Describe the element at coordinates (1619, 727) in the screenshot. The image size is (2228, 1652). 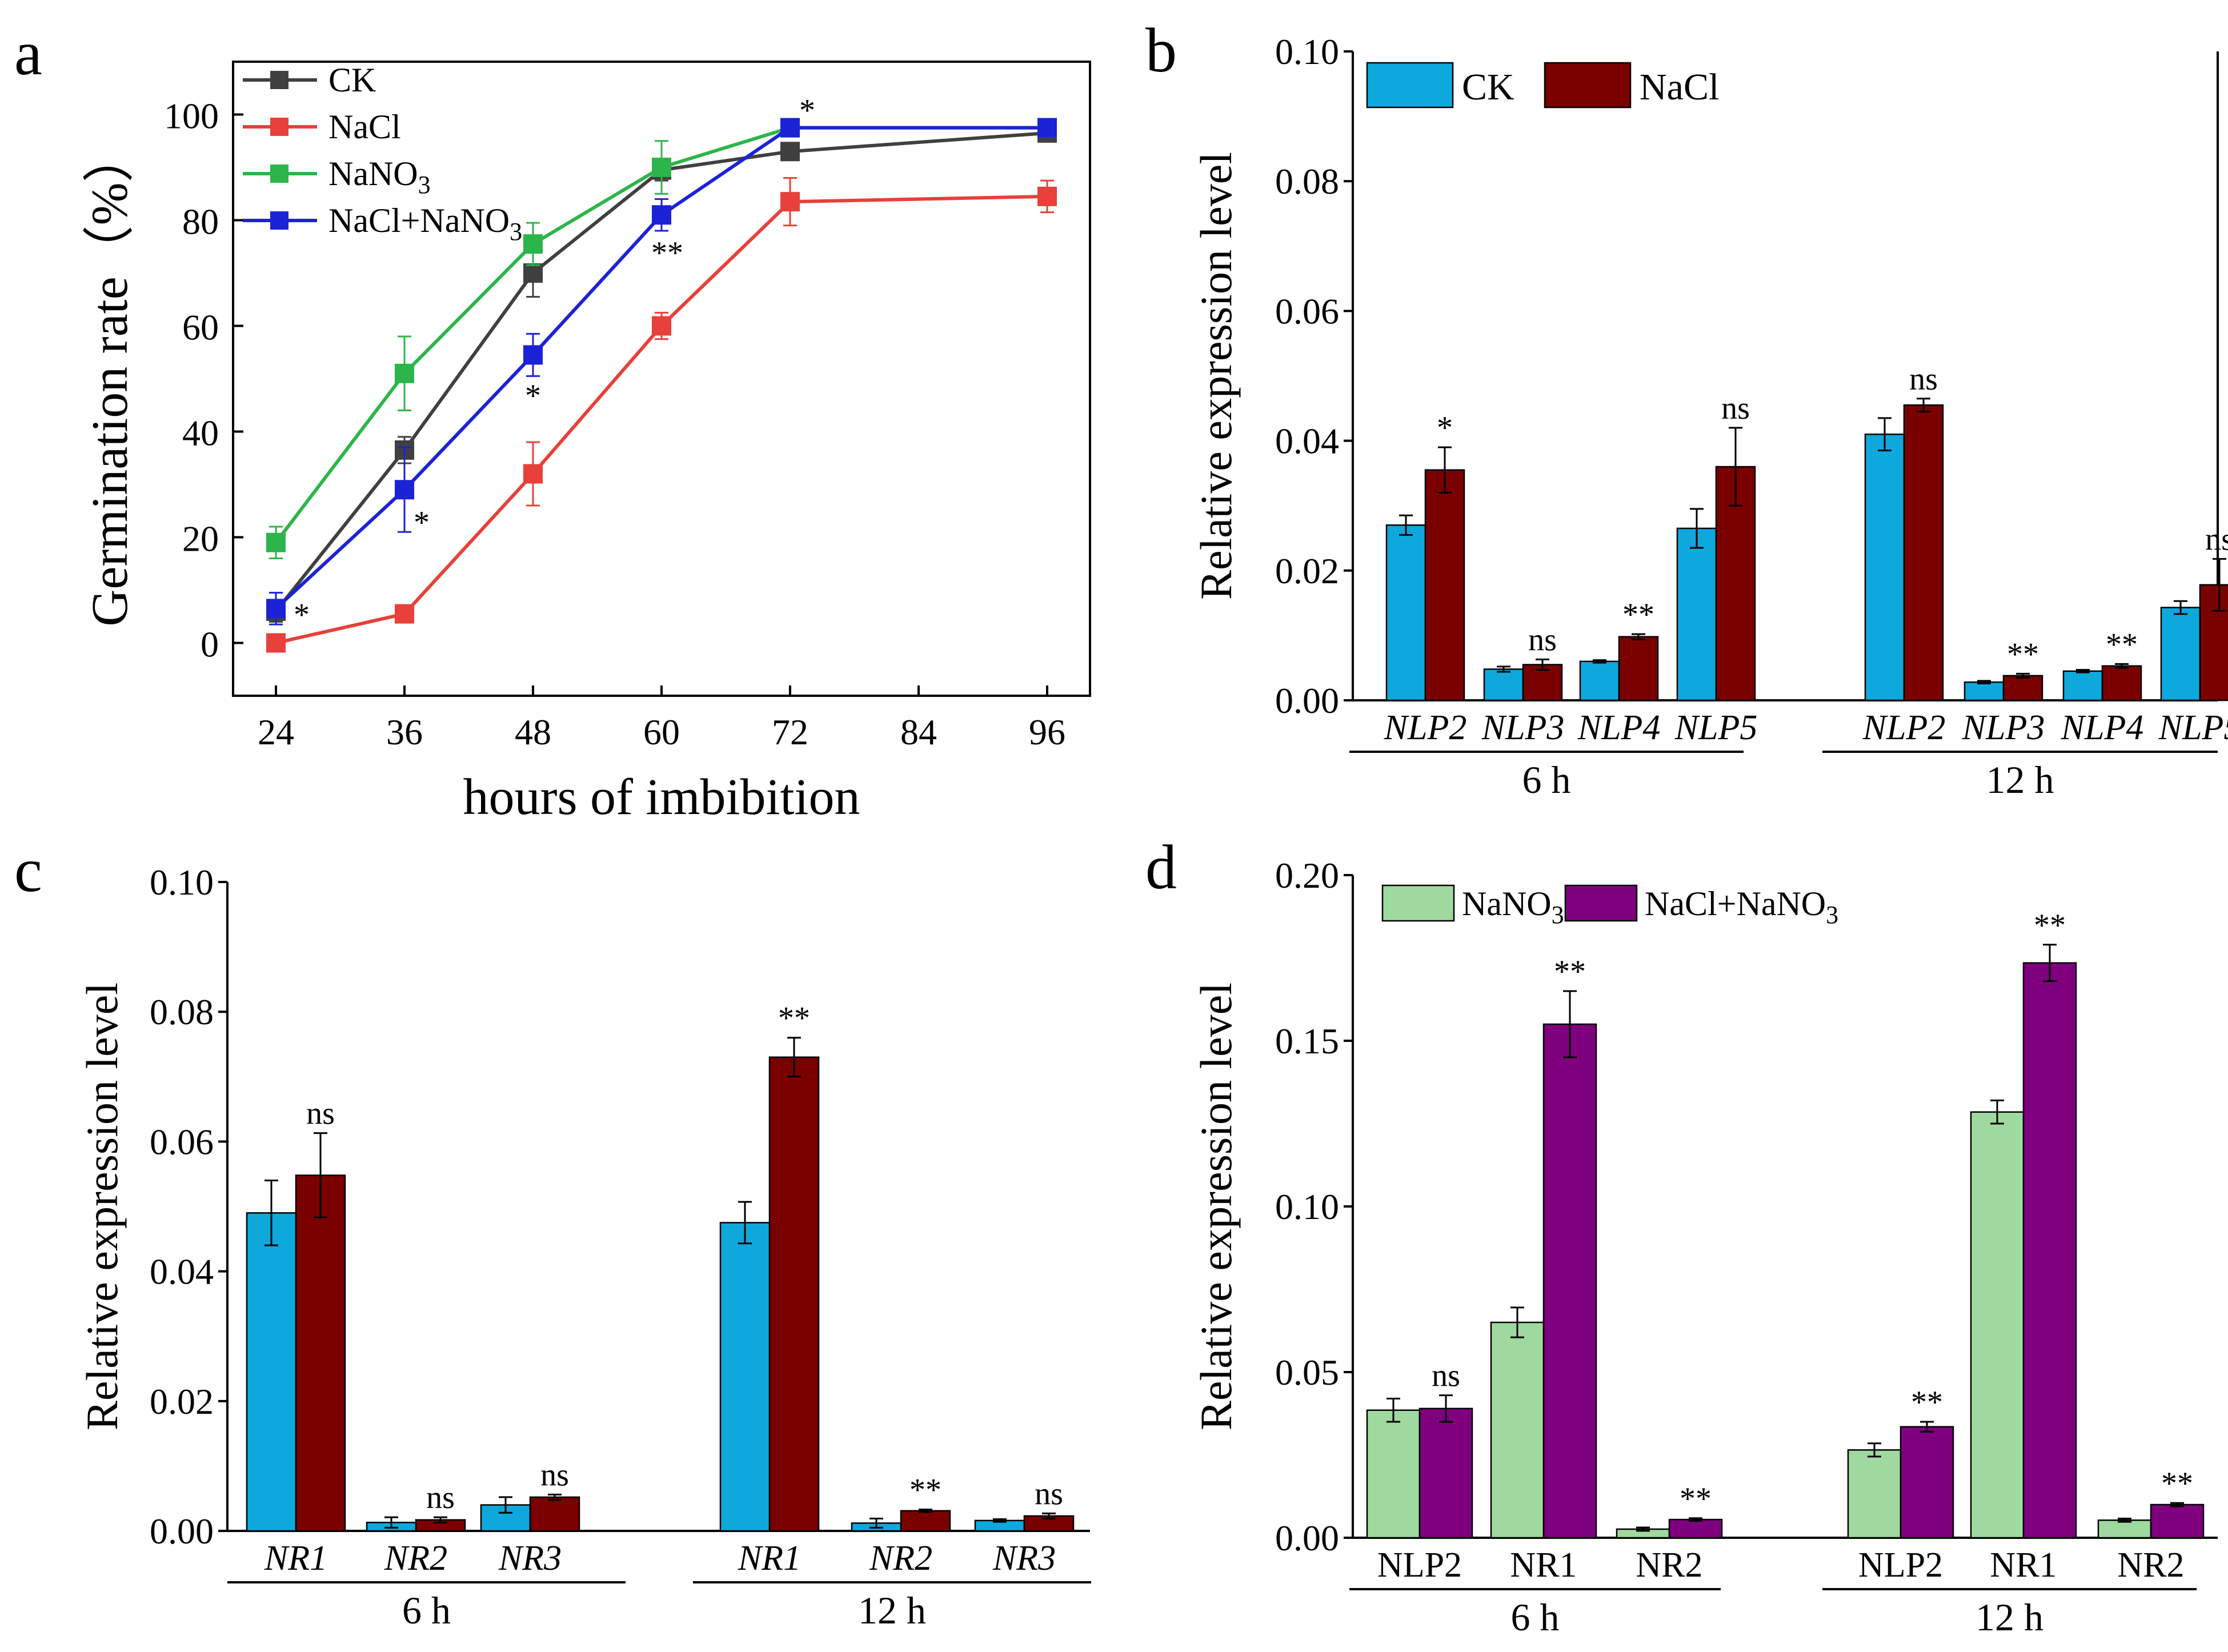
I see `category-label: NLP4` at that location.